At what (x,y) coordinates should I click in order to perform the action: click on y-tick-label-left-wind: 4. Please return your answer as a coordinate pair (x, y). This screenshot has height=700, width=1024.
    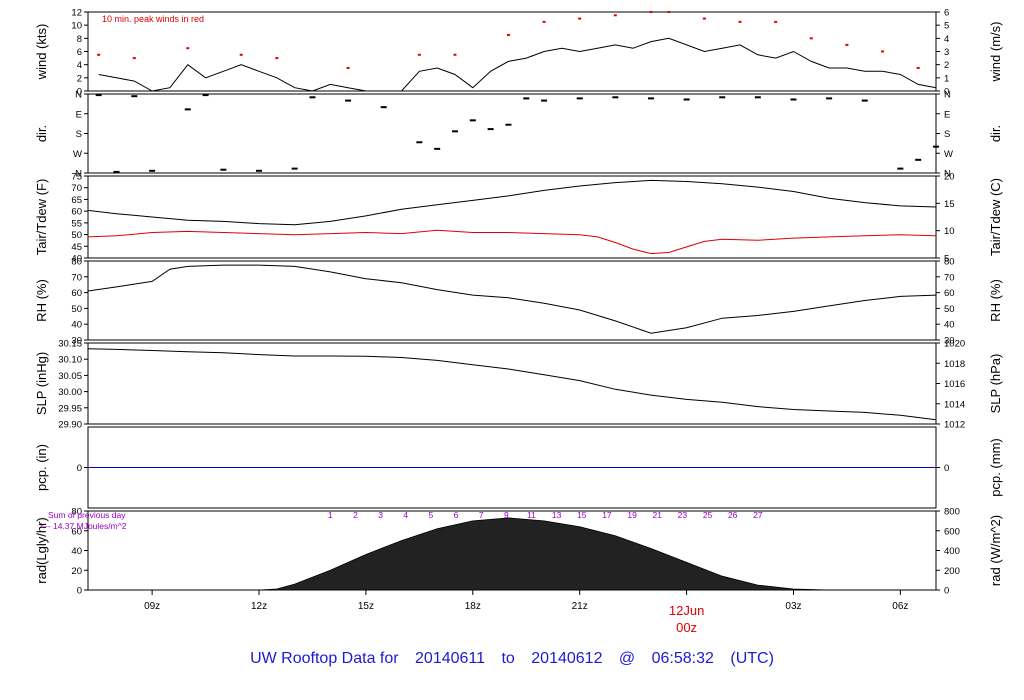
    Looking at the image, I should click on (79, 65).